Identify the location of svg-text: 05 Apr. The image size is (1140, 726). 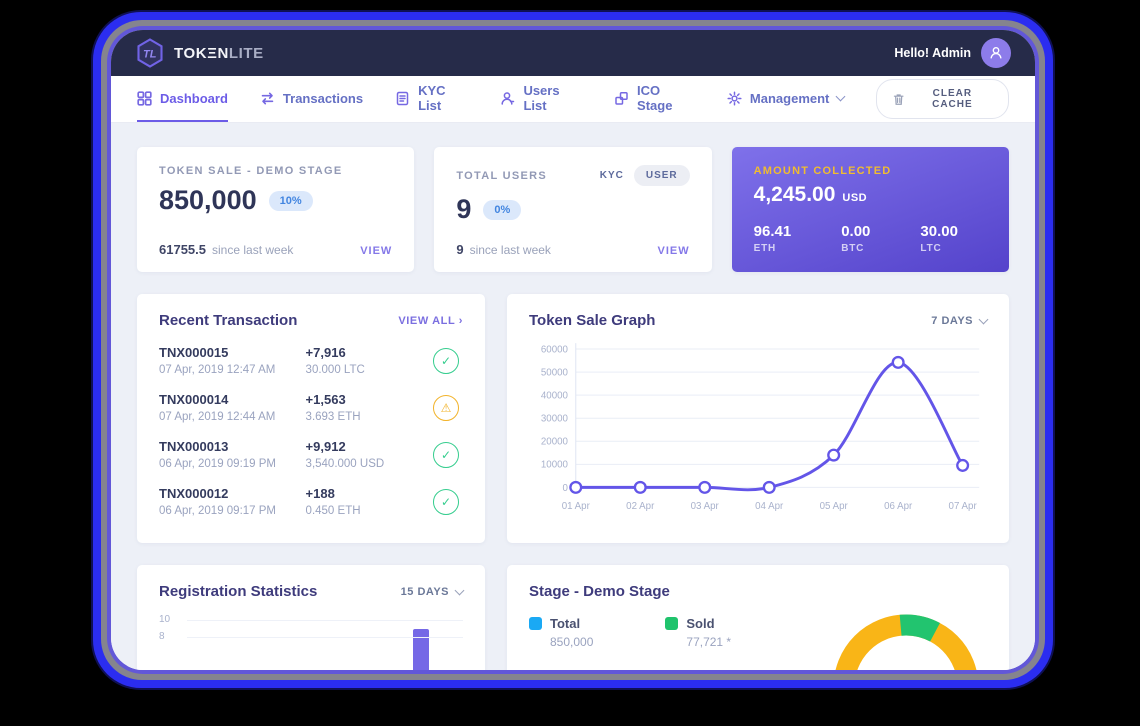
(834, 506).